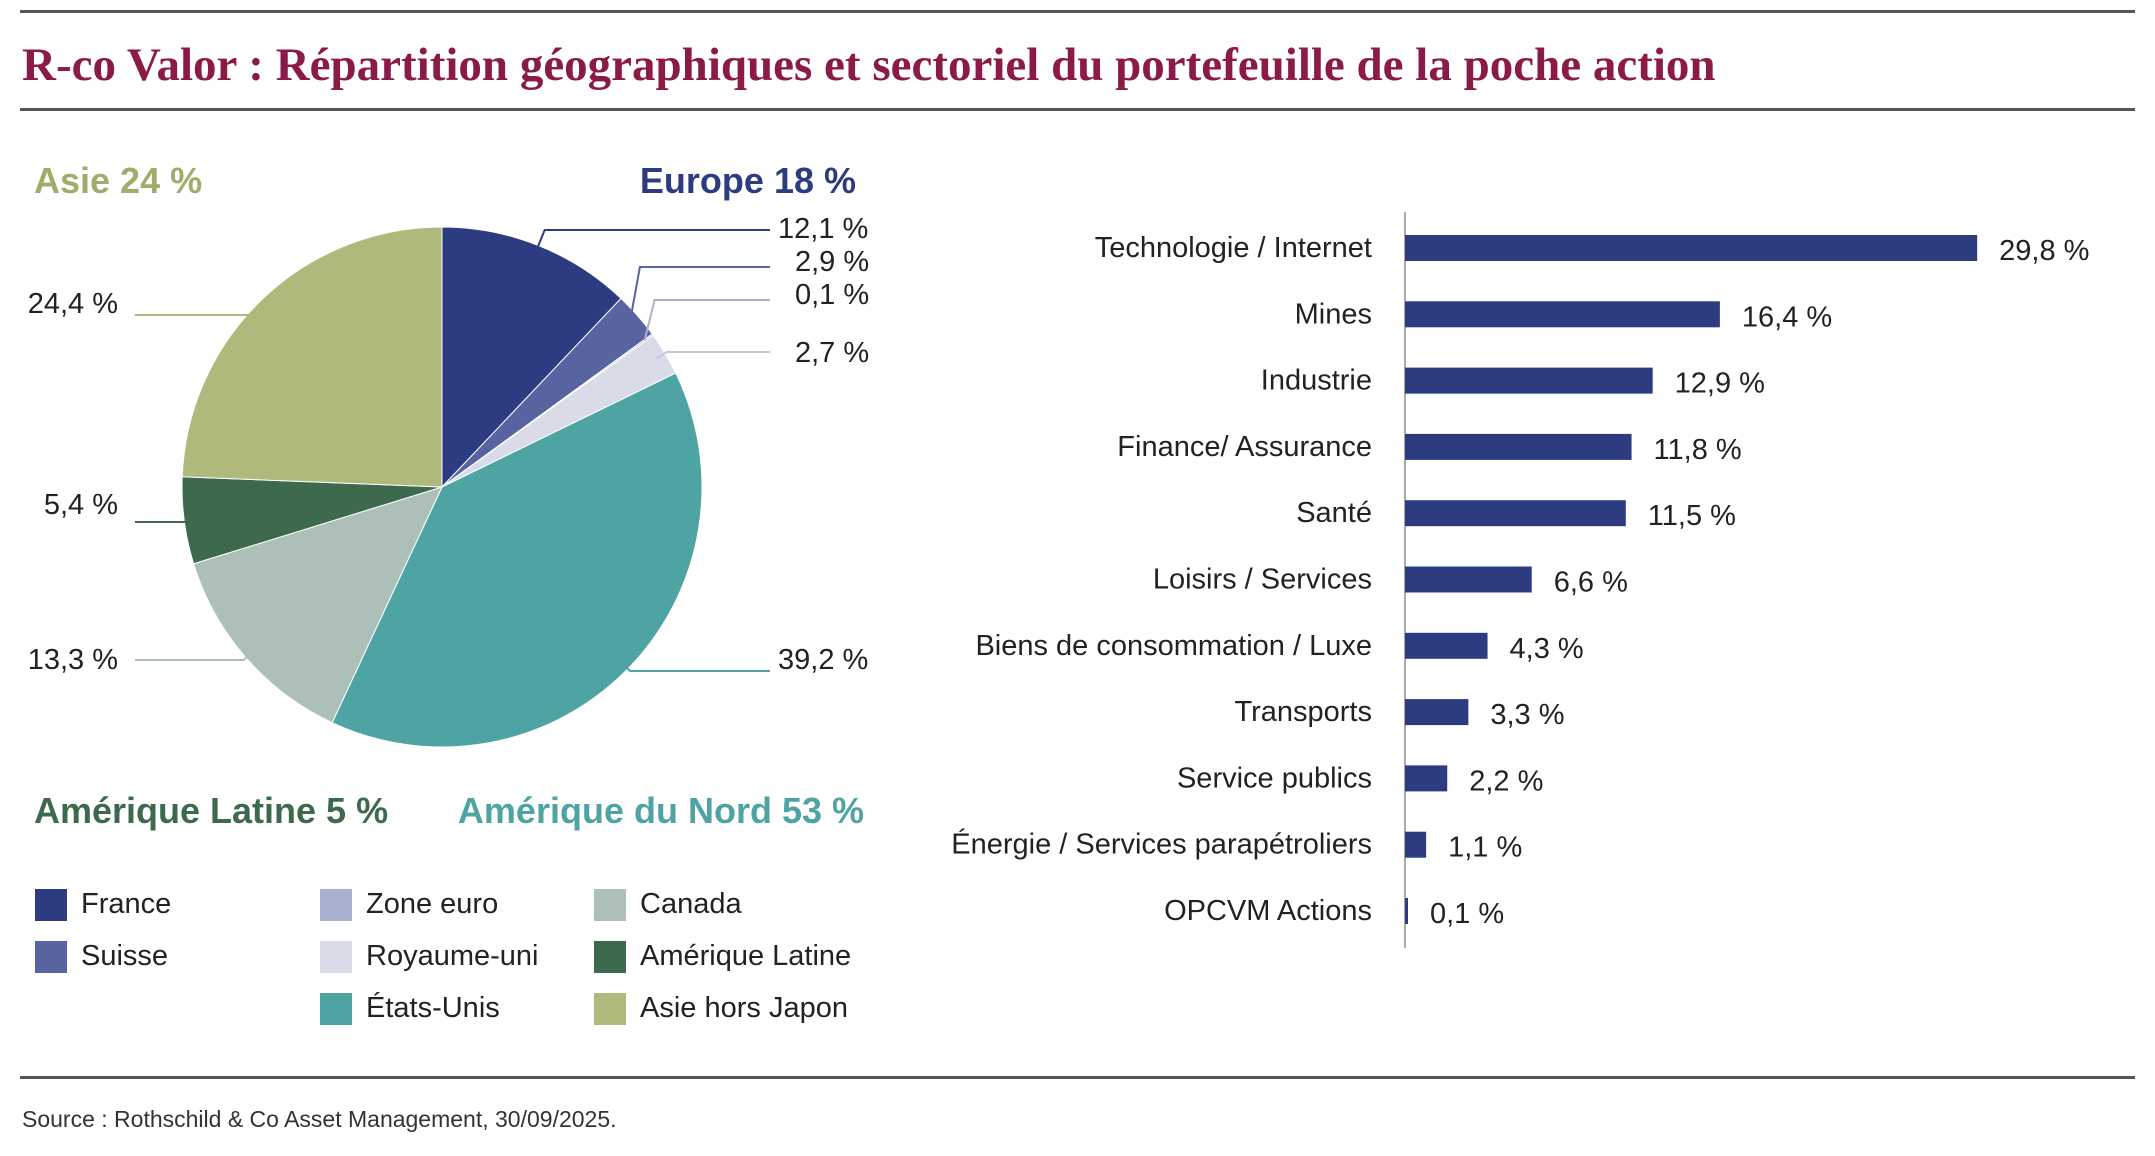 The image size is (2155, 1156). I want to click on pie-slices, so click(442, 487).